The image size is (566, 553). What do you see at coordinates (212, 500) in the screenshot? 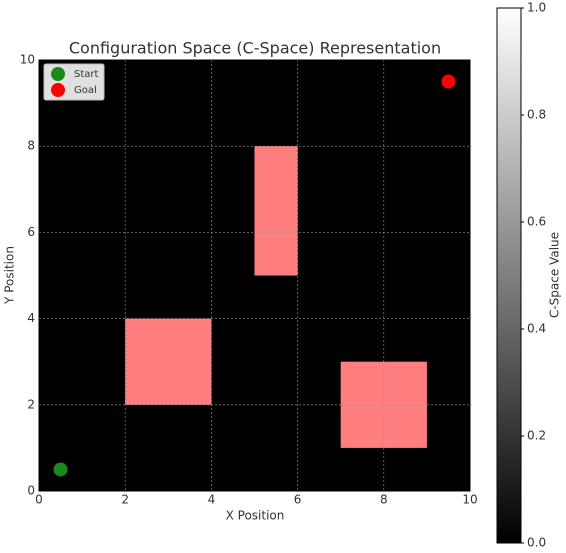
I see `x-tick-label: 4` at bounding box center [212, 500].